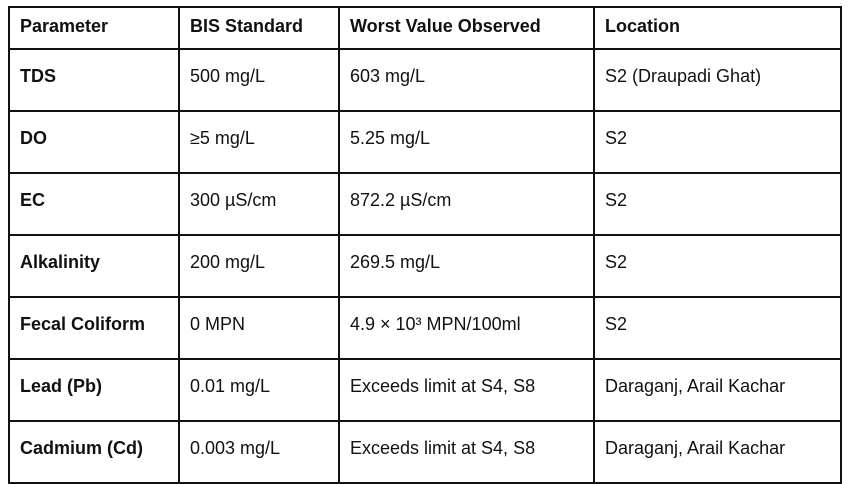  Describe the element at coordinates (94, 28) in the screenshot. I see `header-cell: Parameter` at that location.